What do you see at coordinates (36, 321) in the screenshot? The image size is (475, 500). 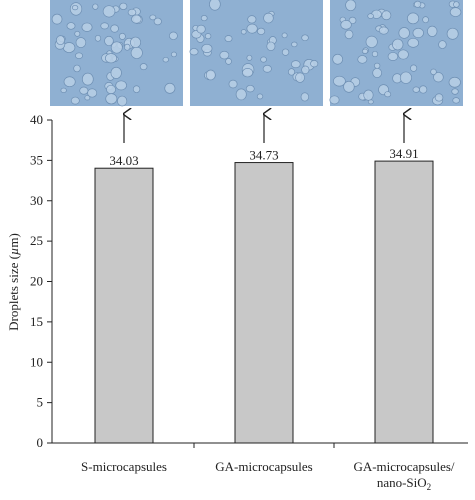 I see `y-tick-label: 15` at bounding box center [36, 321].